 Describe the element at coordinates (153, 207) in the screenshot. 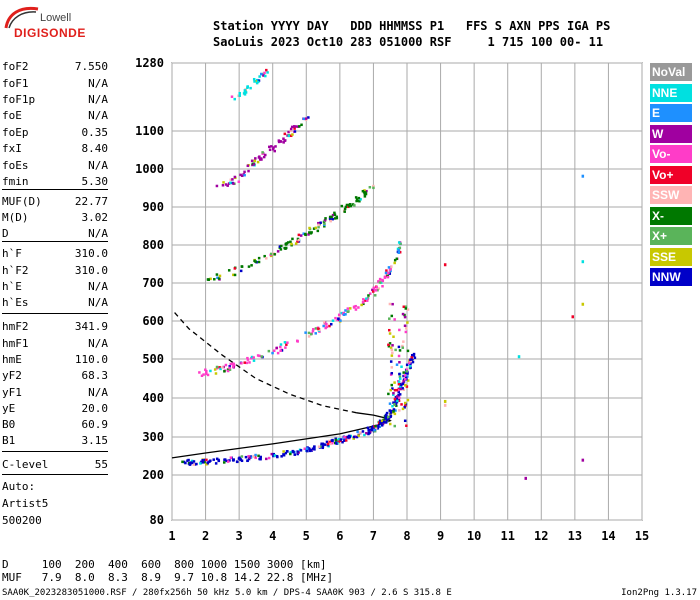

I see `y-tick-label: 900` at that location.